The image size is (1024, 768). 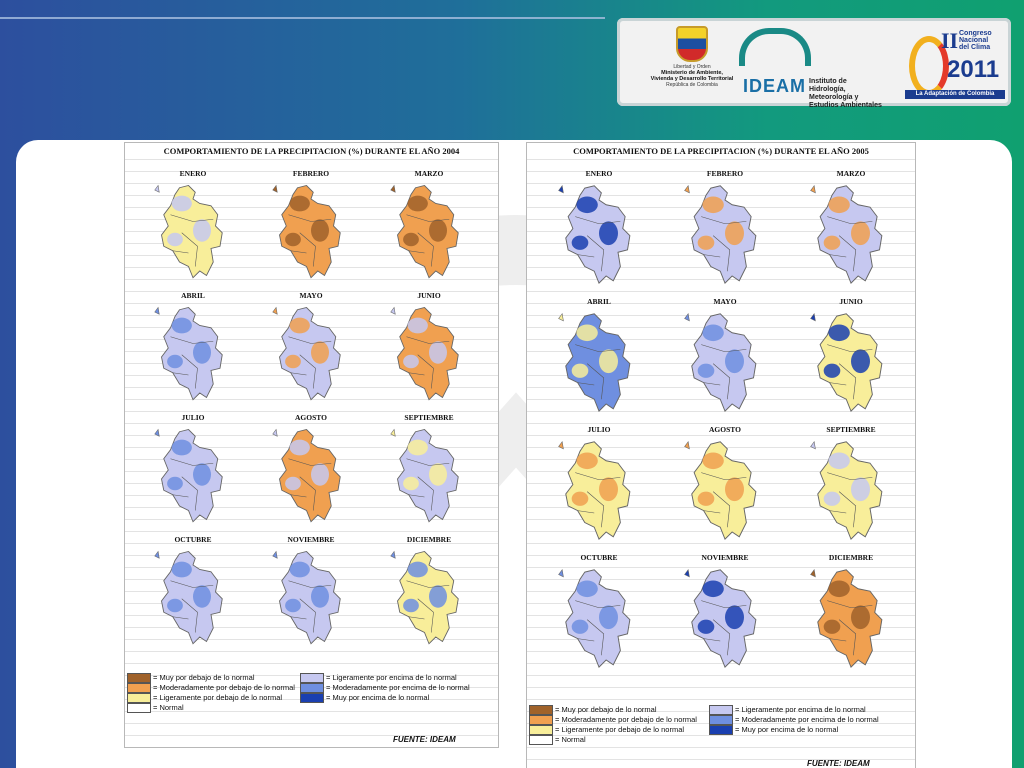 What do you see at coordinates (311, 472) in the screenshot?
I see `month-map-cell: AGOSTO` at bounding box center [311, 472].